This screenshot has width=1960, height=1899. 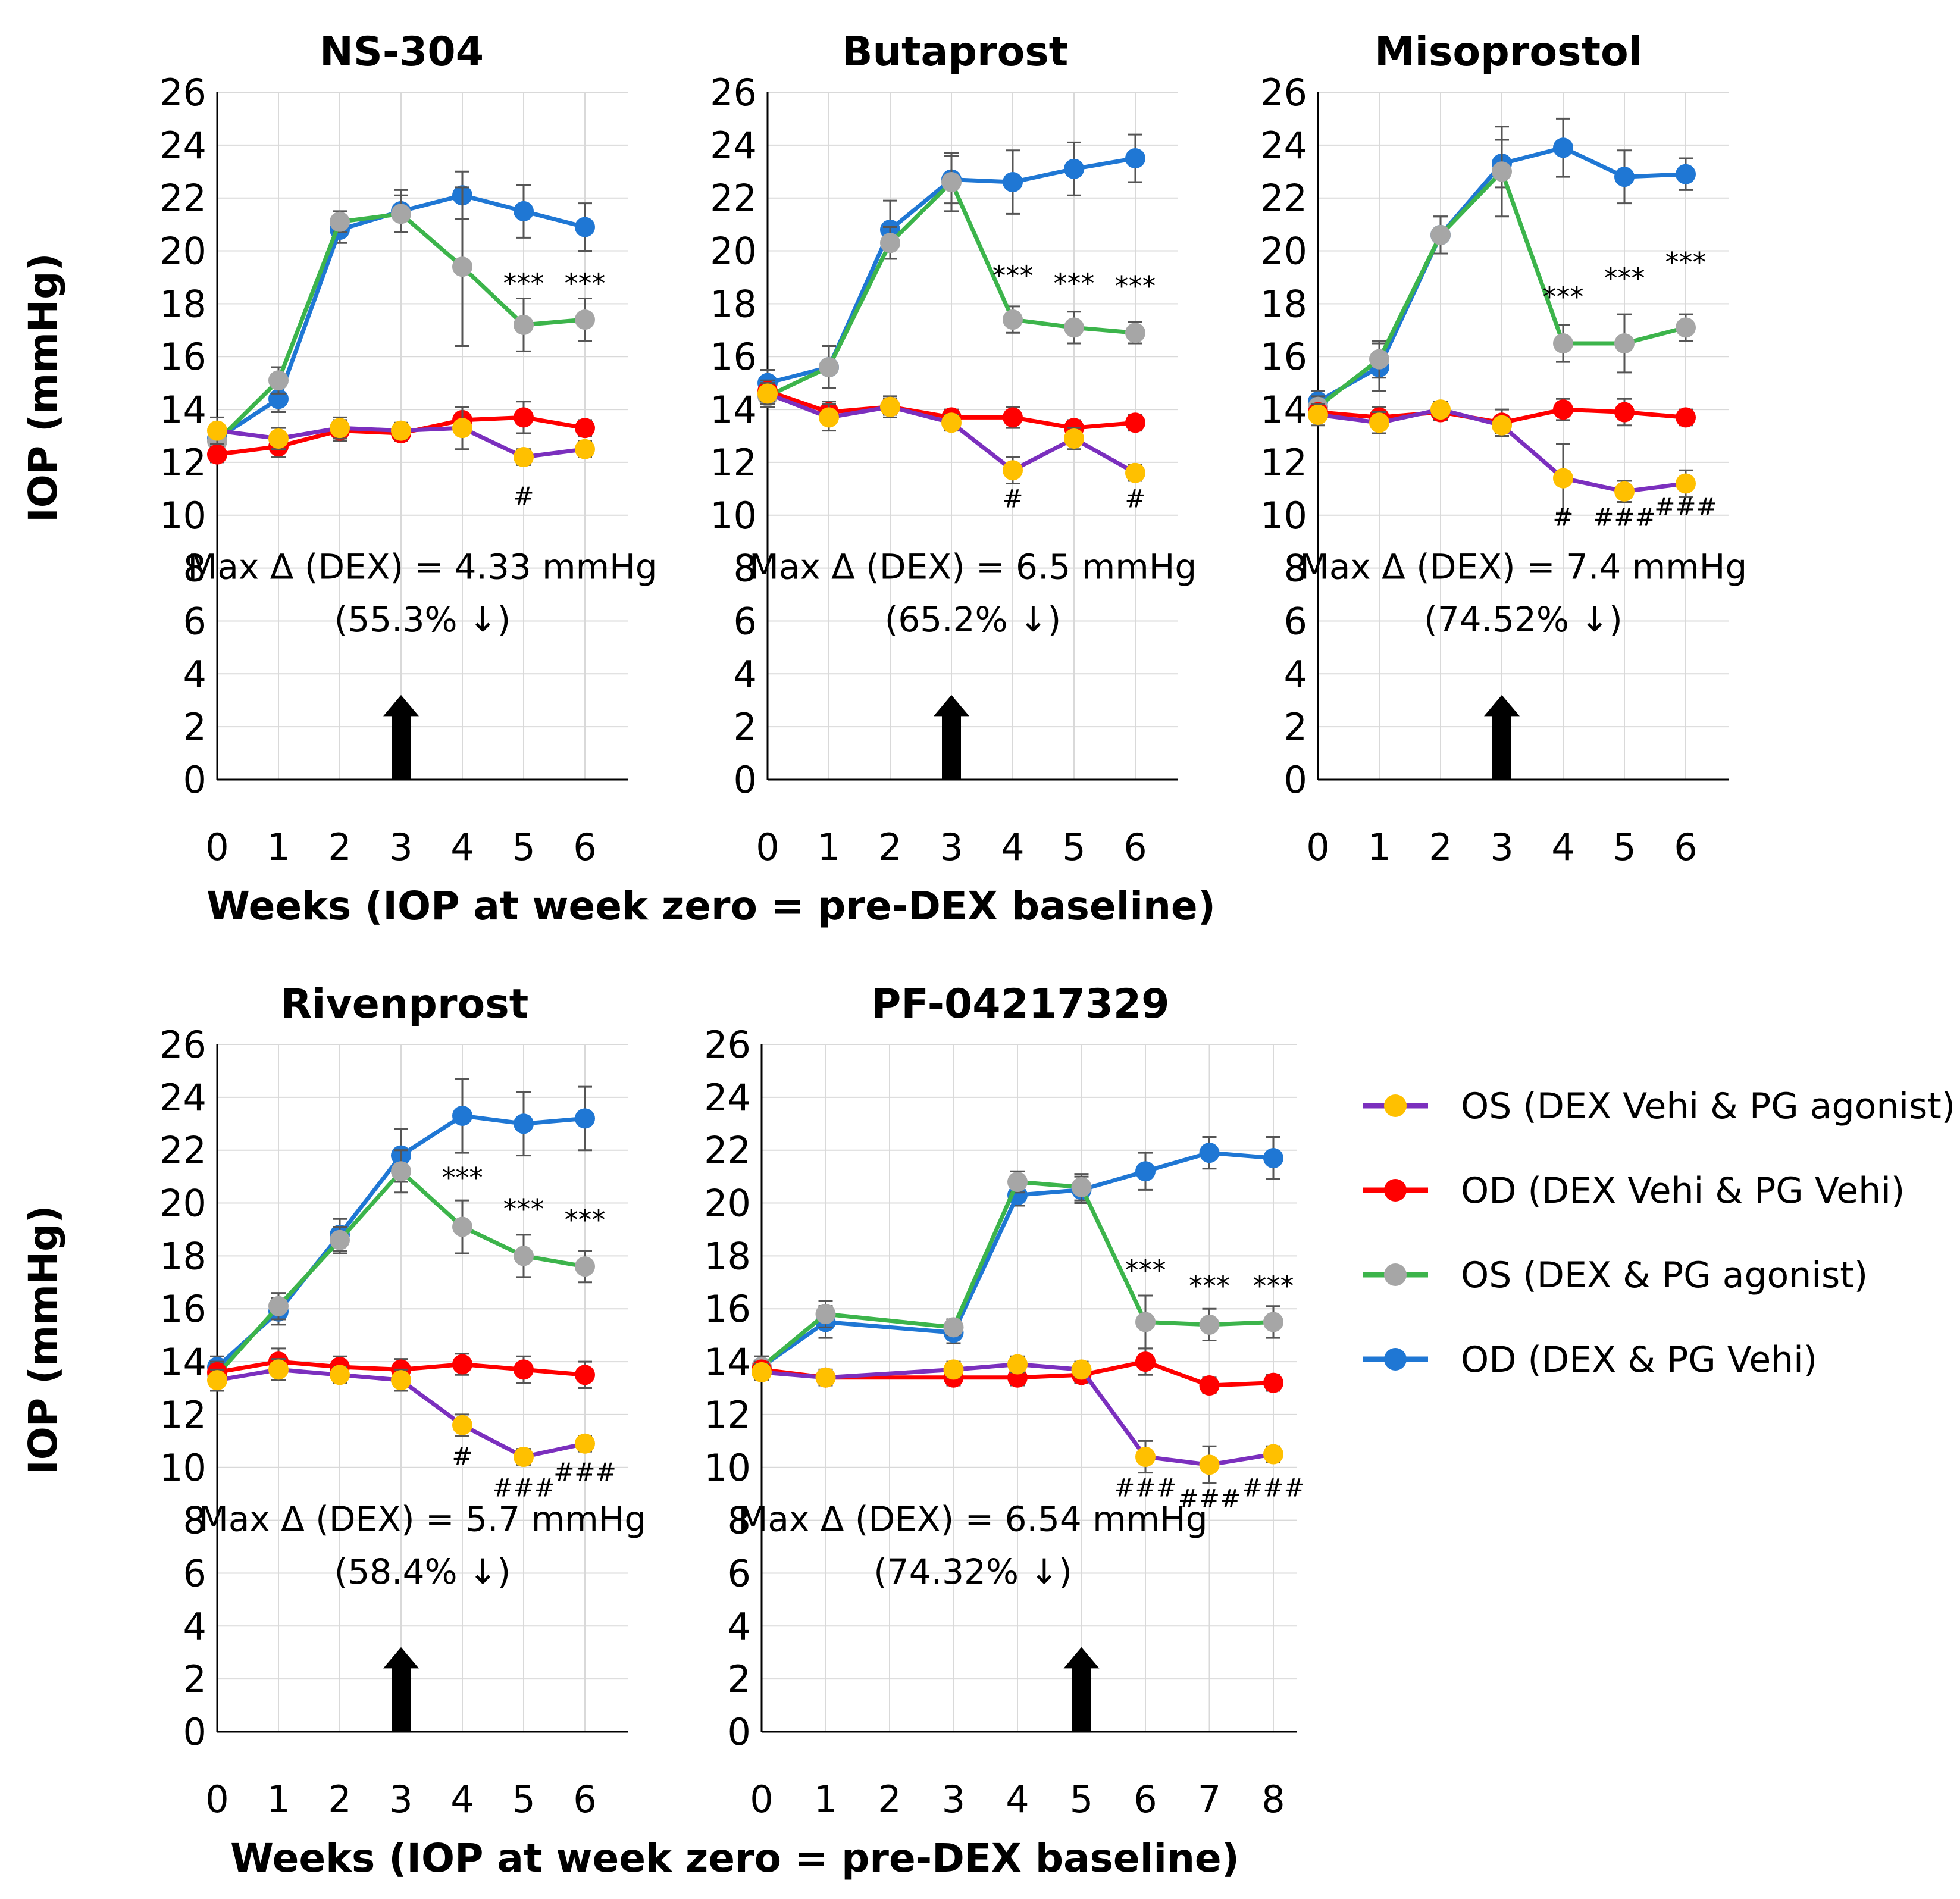 I want to click on percent-reduction-annotation: (58.4% ↓), so click(x=422, y=1571).